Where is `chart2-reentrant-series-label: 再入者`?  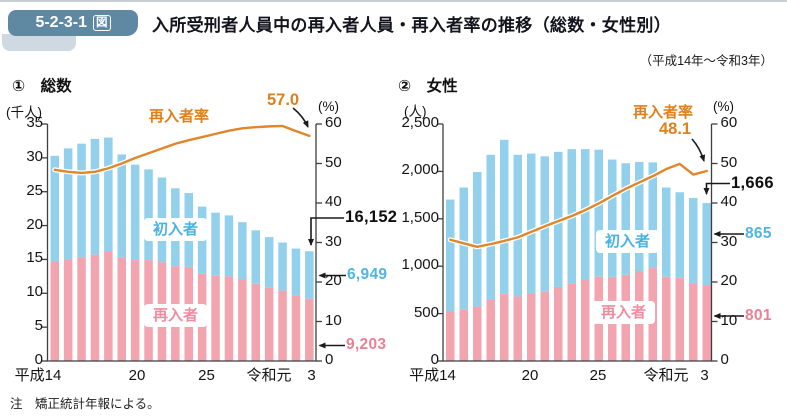
chart2-reentrant-series-label: 再入者 is located at coordinates (624, 312).